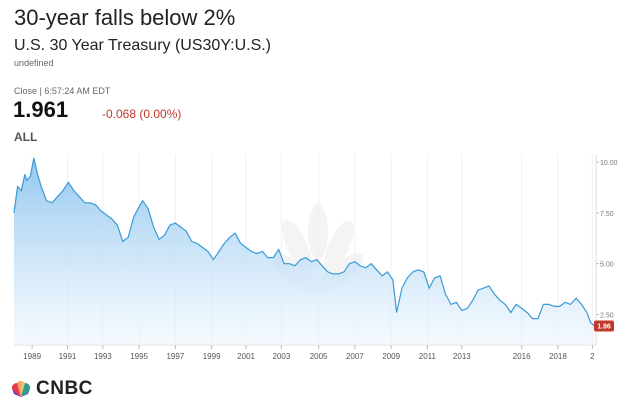 The width and height of the screenshot is (640, 402). What do you see at coordinates (428, 356) in the screenshot?
I see `x-tick-label: 2011` at bounding box center [428, 356].